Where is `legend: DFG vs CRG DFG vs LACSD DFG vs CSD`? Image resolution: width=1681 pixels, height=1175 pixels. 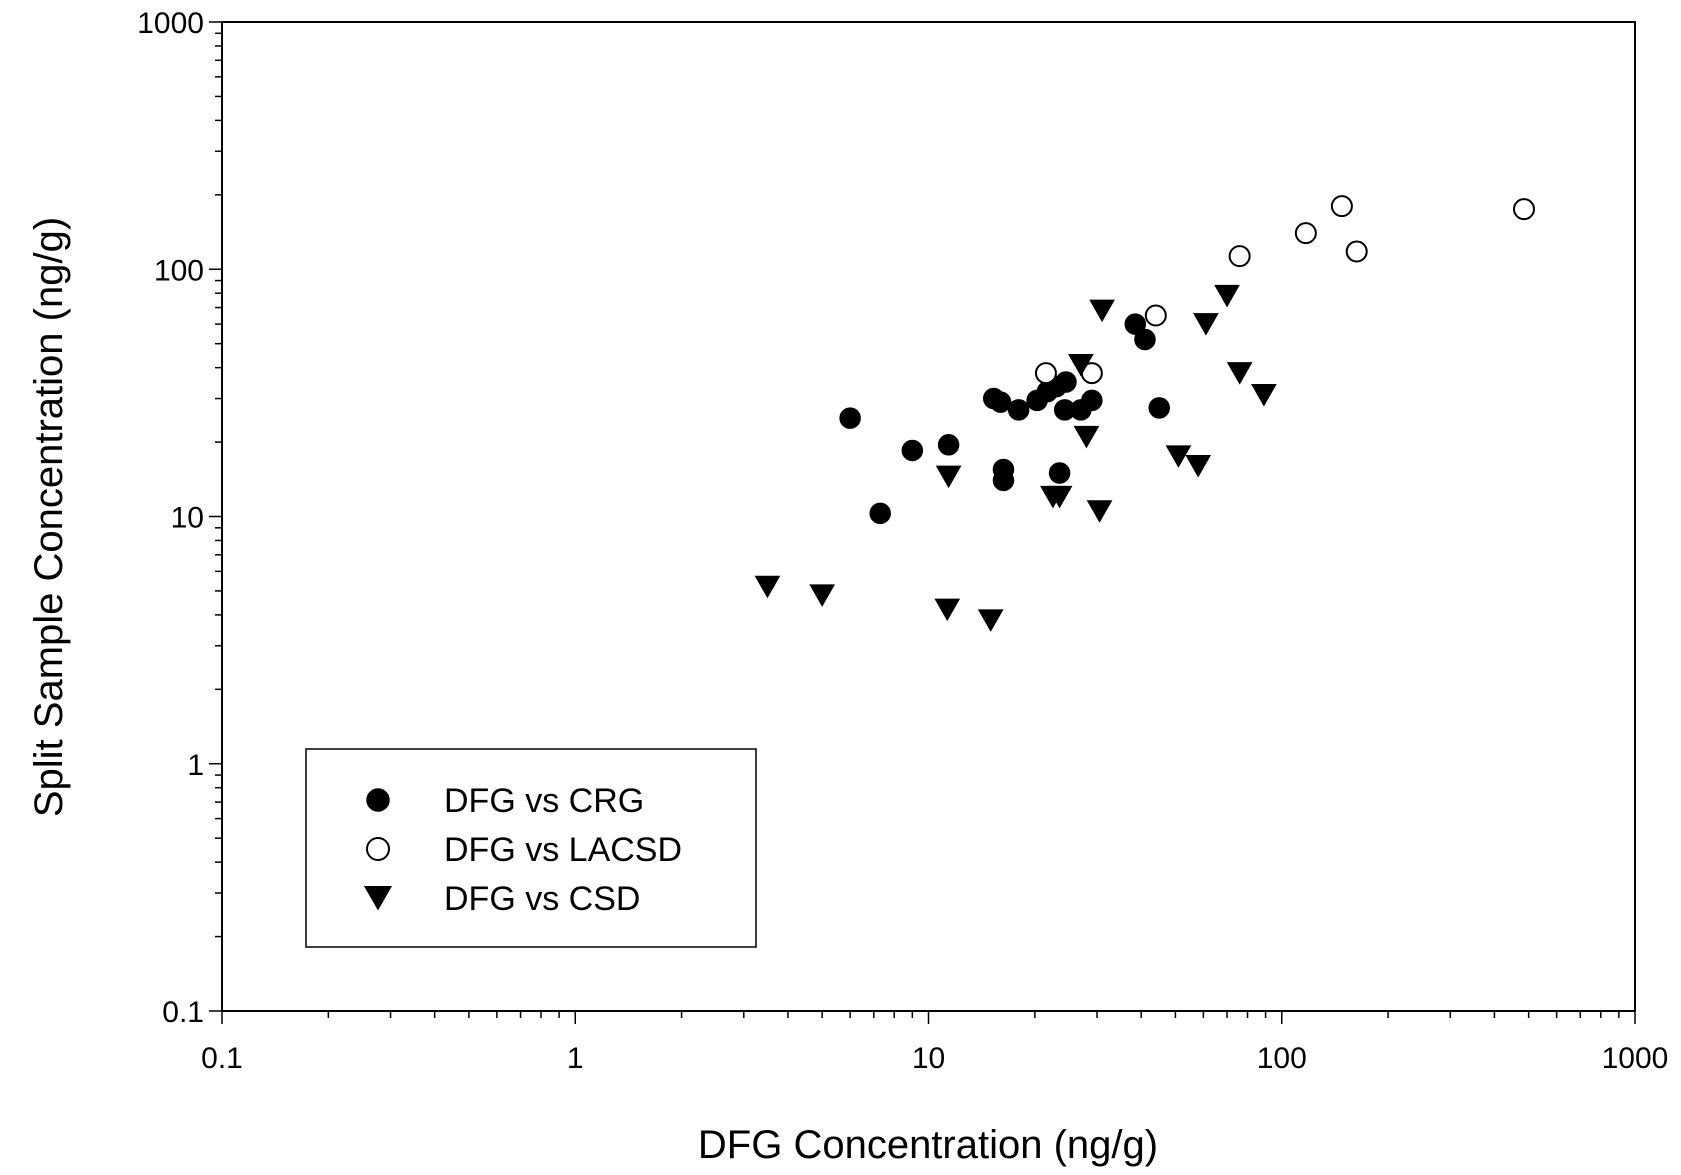
legend: DFG vs CRG DFG vs LACSD DFG vs CSD is located at coordinates (531, 848).